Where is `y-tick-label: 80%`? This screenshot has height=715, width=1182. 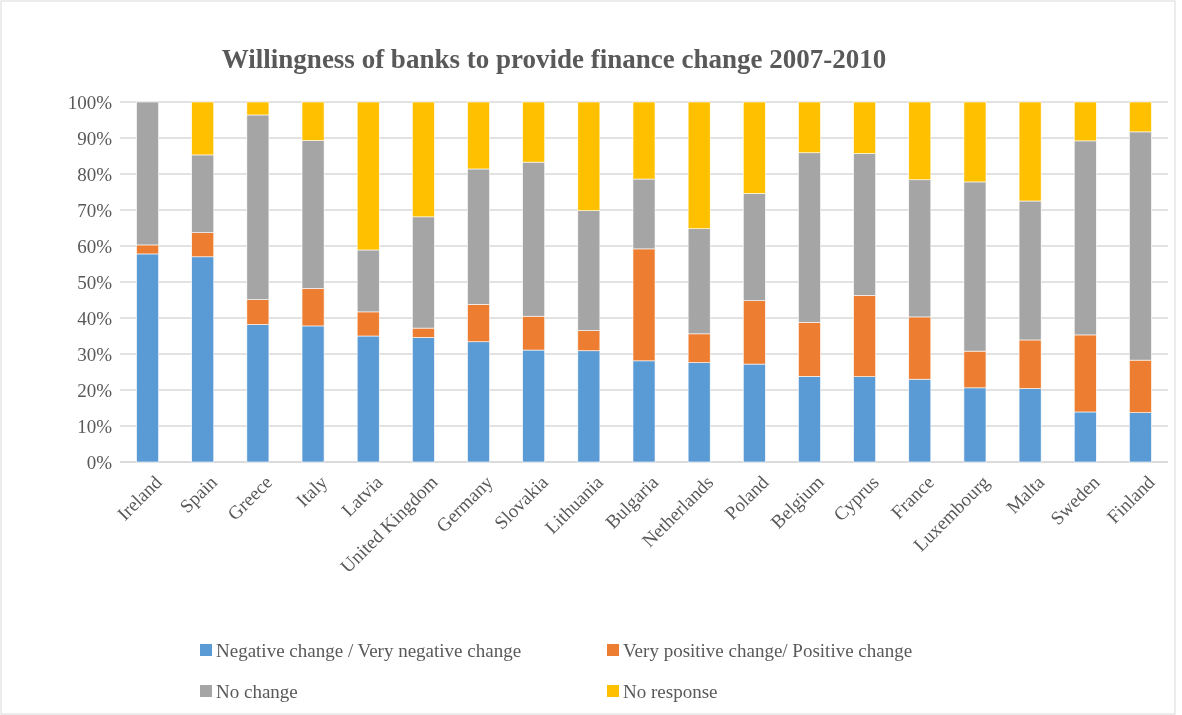 y-tick-label: 80% is located at coordinates (95, 174).